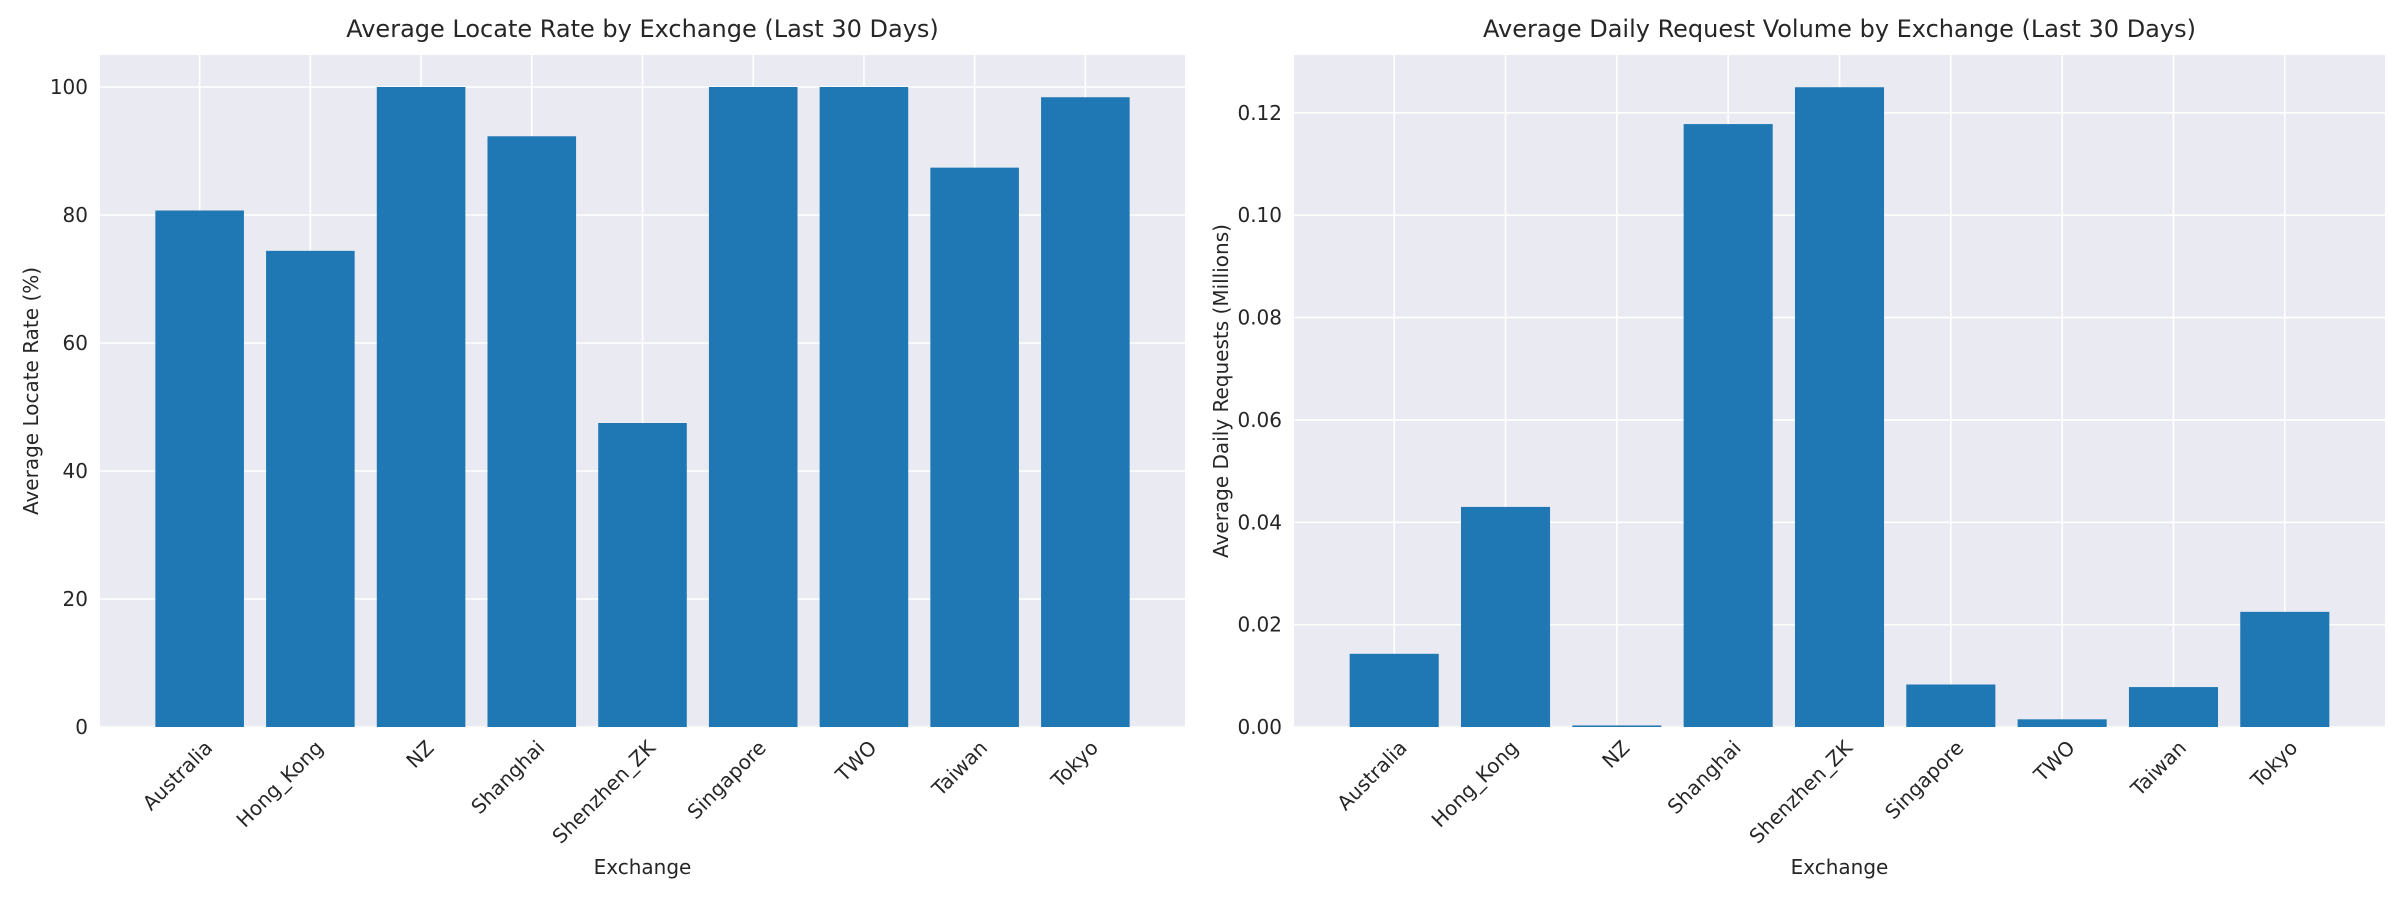 This screenshot has height=904, width=2400. Describe the element at coordinates (1259, 318) in the screenshot. I see `y-tick-label: 0.08` at that location.